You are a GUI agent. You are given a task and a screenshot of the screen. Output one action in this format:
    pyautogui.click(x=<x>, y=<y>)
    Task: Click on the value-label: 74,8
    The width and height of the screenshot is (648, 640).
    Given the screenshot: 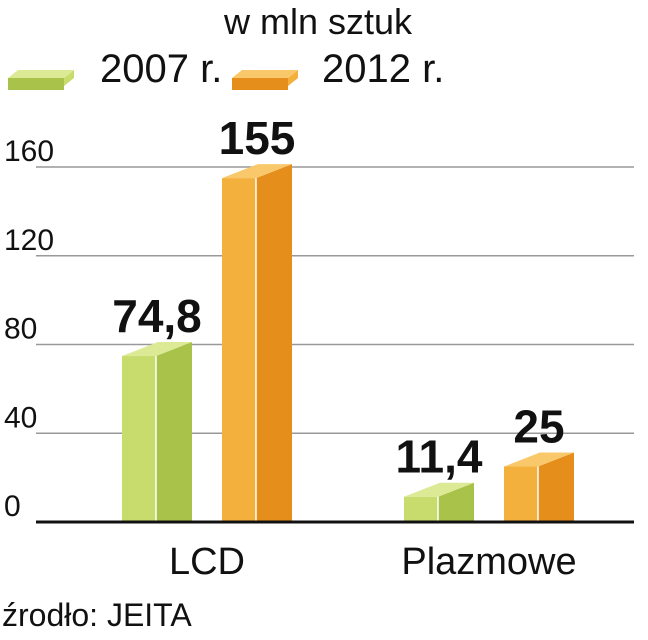 What is the action you would take?
    pyautogui.click(x=157, y=316)
    